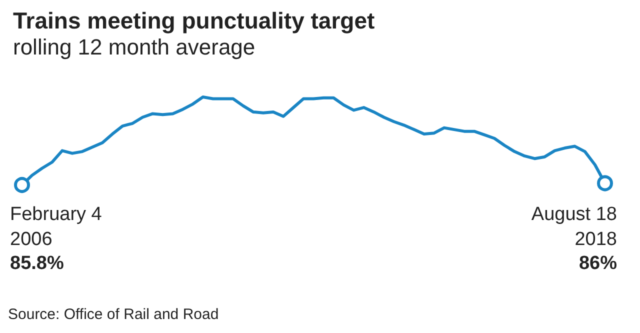 This screenshot has height=333, width=640. What do you see at coordinates (37, 263) in the screenshot?
I see `text: 85.8%` at bounding box center [37, 263].